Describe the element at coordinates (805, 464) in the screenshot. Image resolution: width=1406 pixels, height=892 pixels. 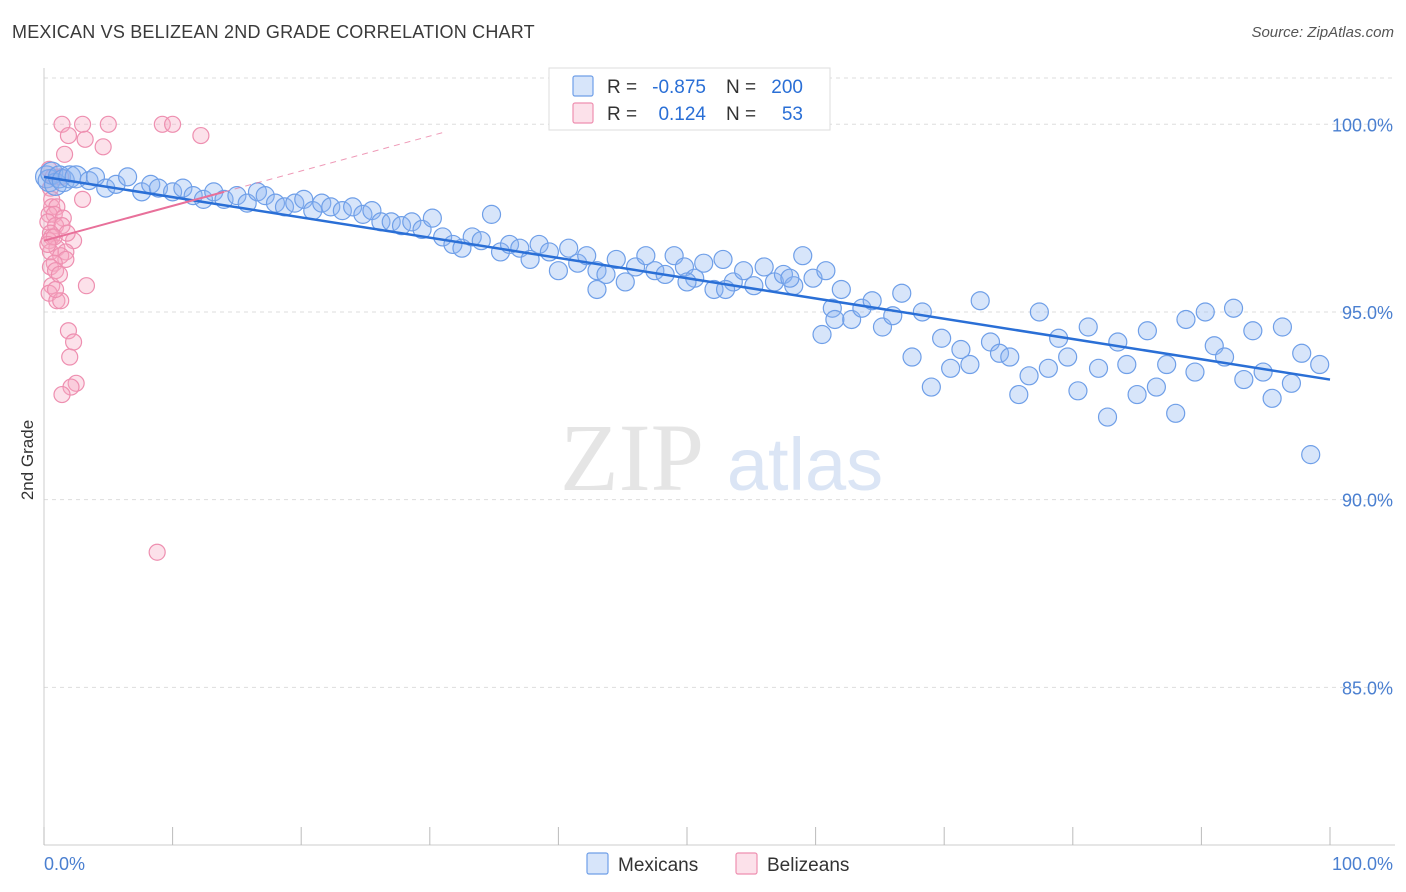
I see `watermark-atlas: atlas` at that location.